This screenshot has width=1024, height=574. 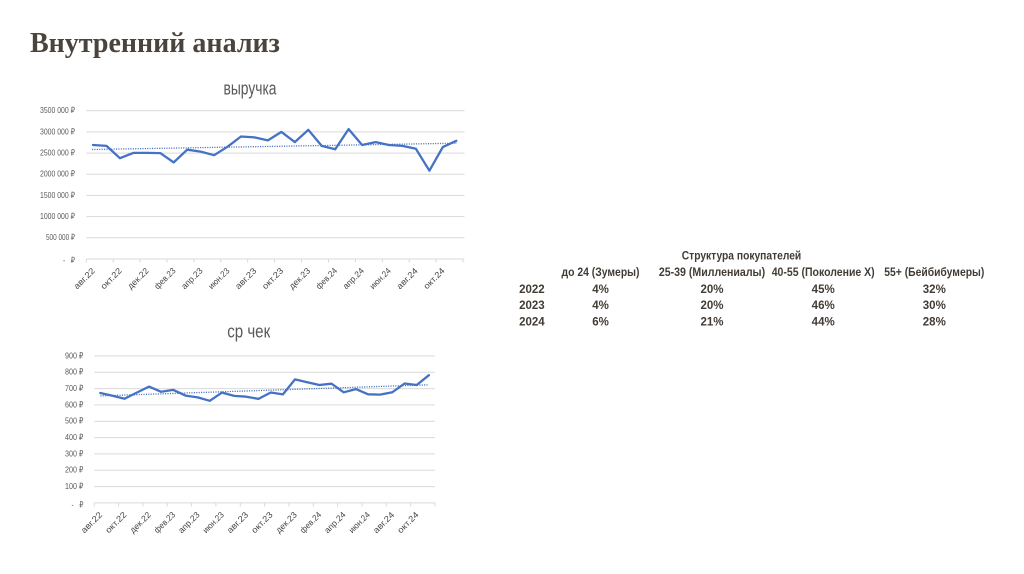 I want to click on svg-text: выручка, so click(x=251, y=89).